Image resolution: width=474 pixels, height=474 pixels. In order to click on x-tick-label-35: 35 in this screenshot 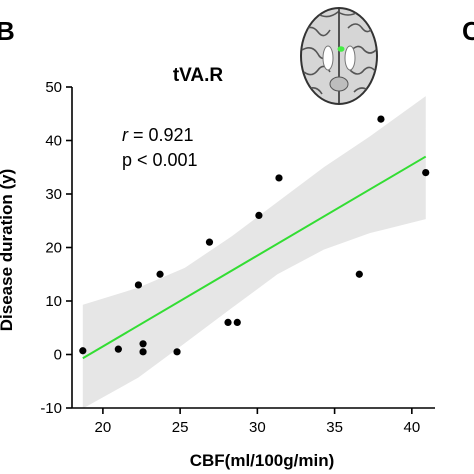, I will do `click(334, 427)`.